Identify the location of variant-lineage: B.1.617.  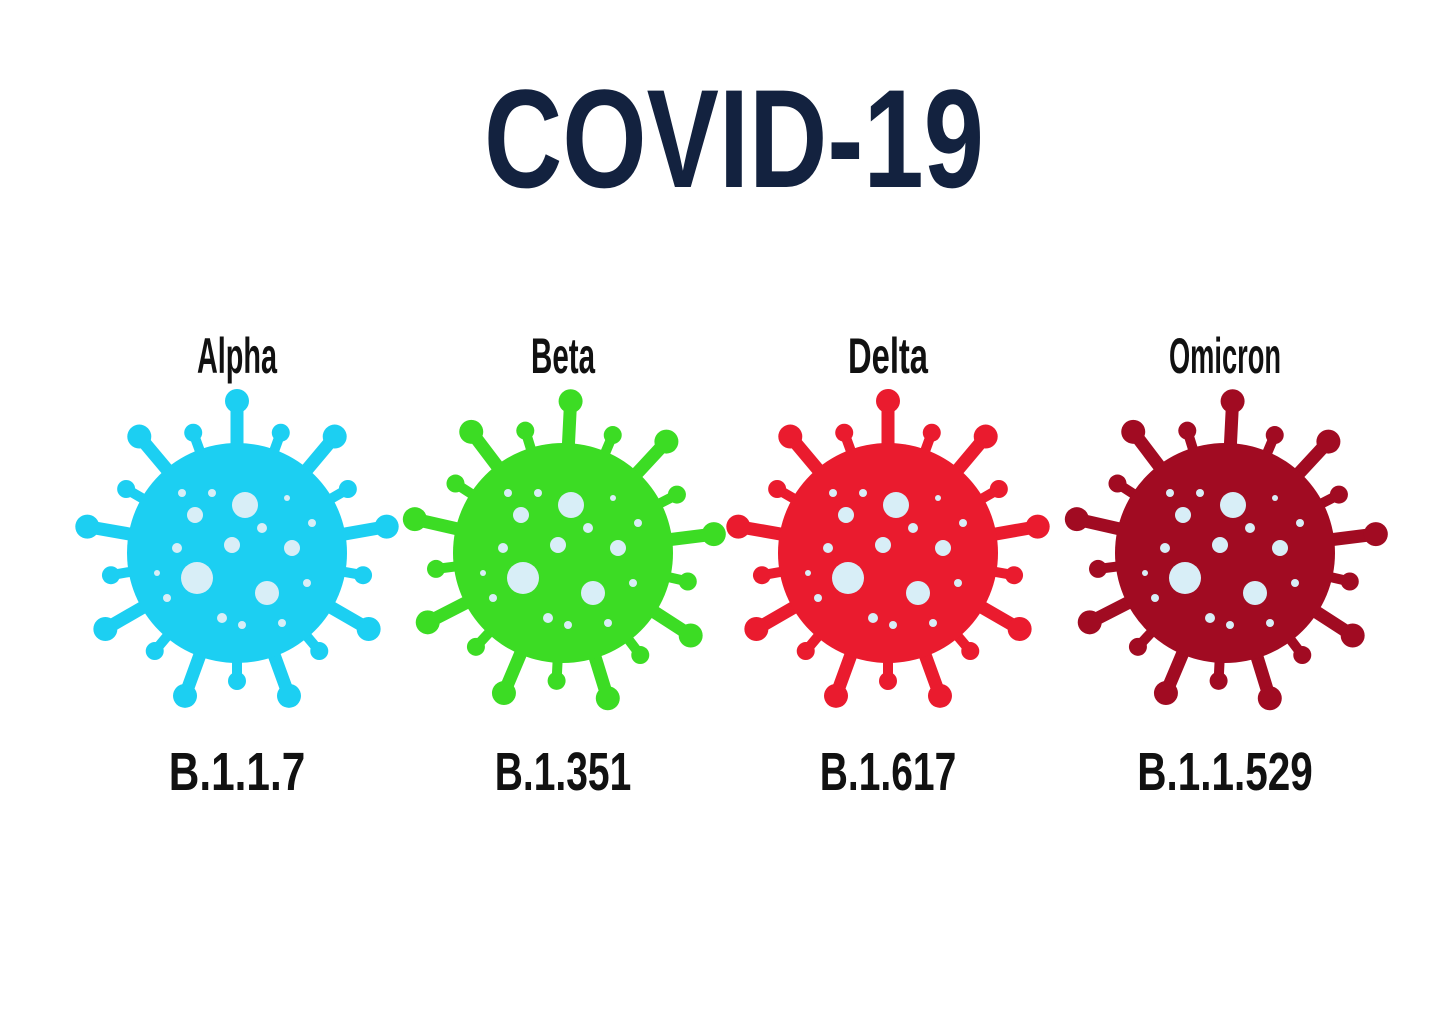
(888, 772).